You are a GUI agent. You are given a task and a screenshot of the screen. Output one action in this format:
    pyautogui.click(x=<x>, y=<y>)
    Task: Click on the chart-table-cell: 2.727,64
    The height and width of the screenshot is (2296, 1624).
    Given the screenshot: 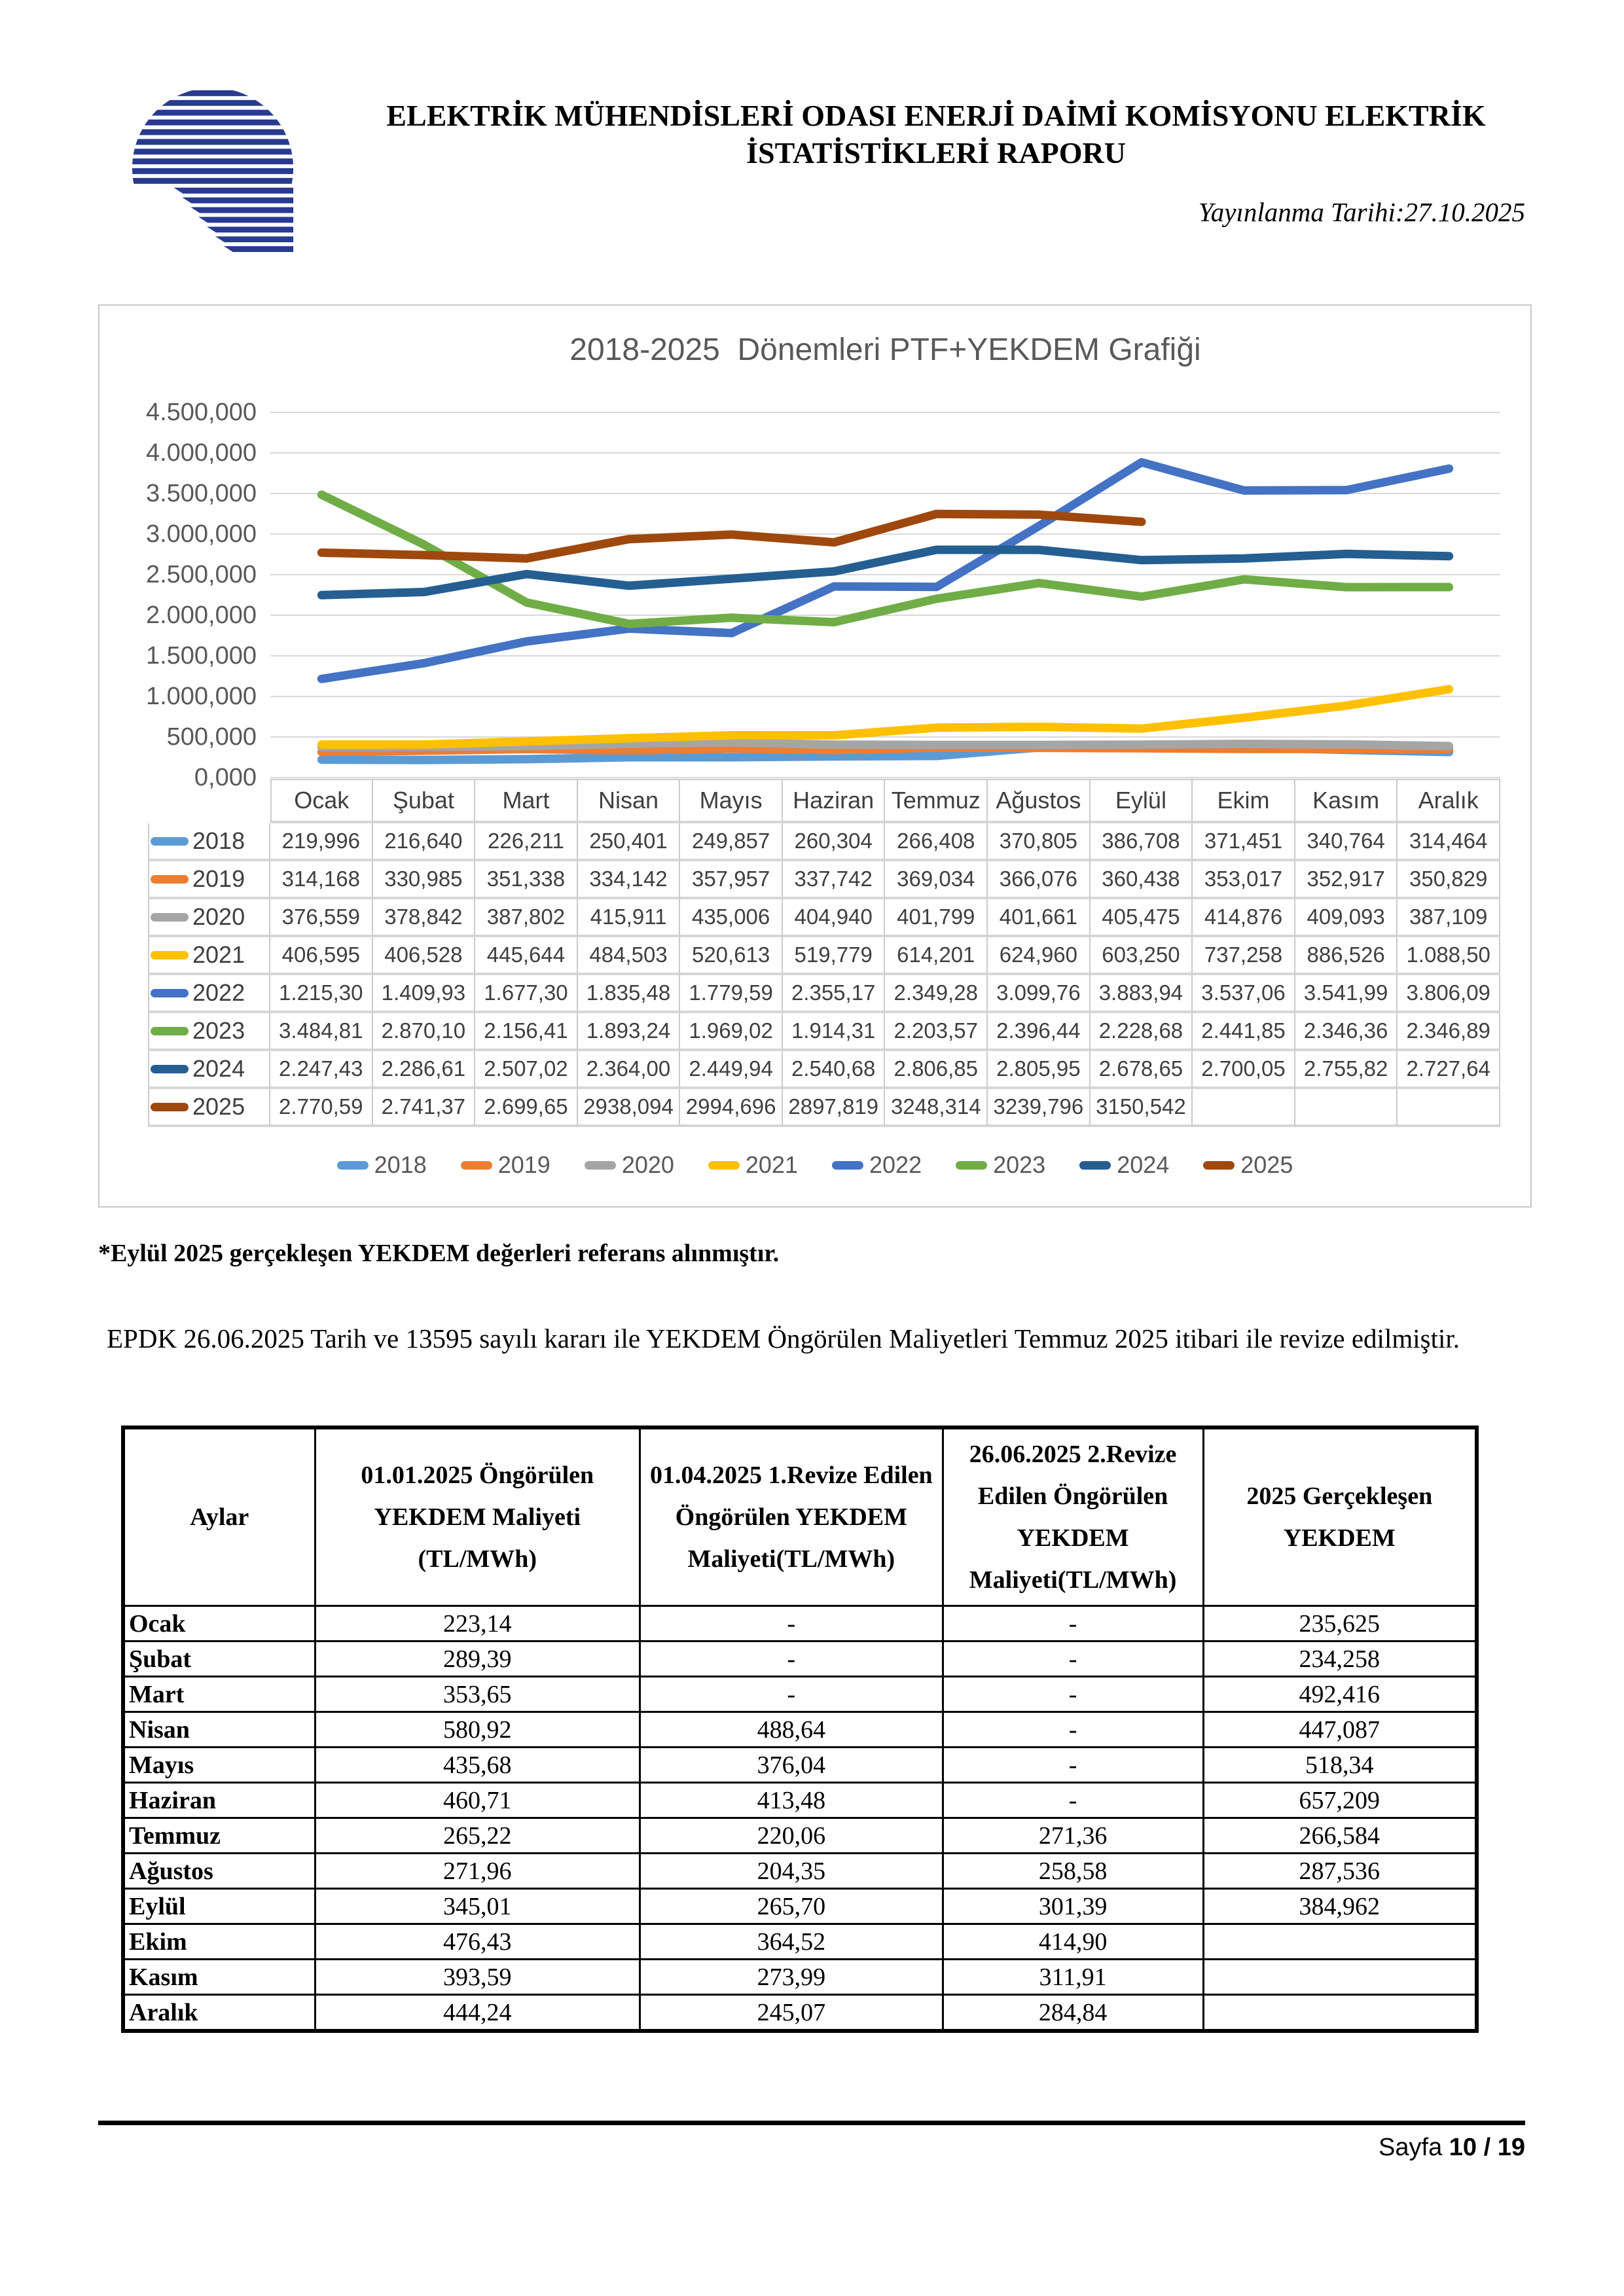 What is the action you would take?
    pyautogui.click(x=1449, y=1070)
    